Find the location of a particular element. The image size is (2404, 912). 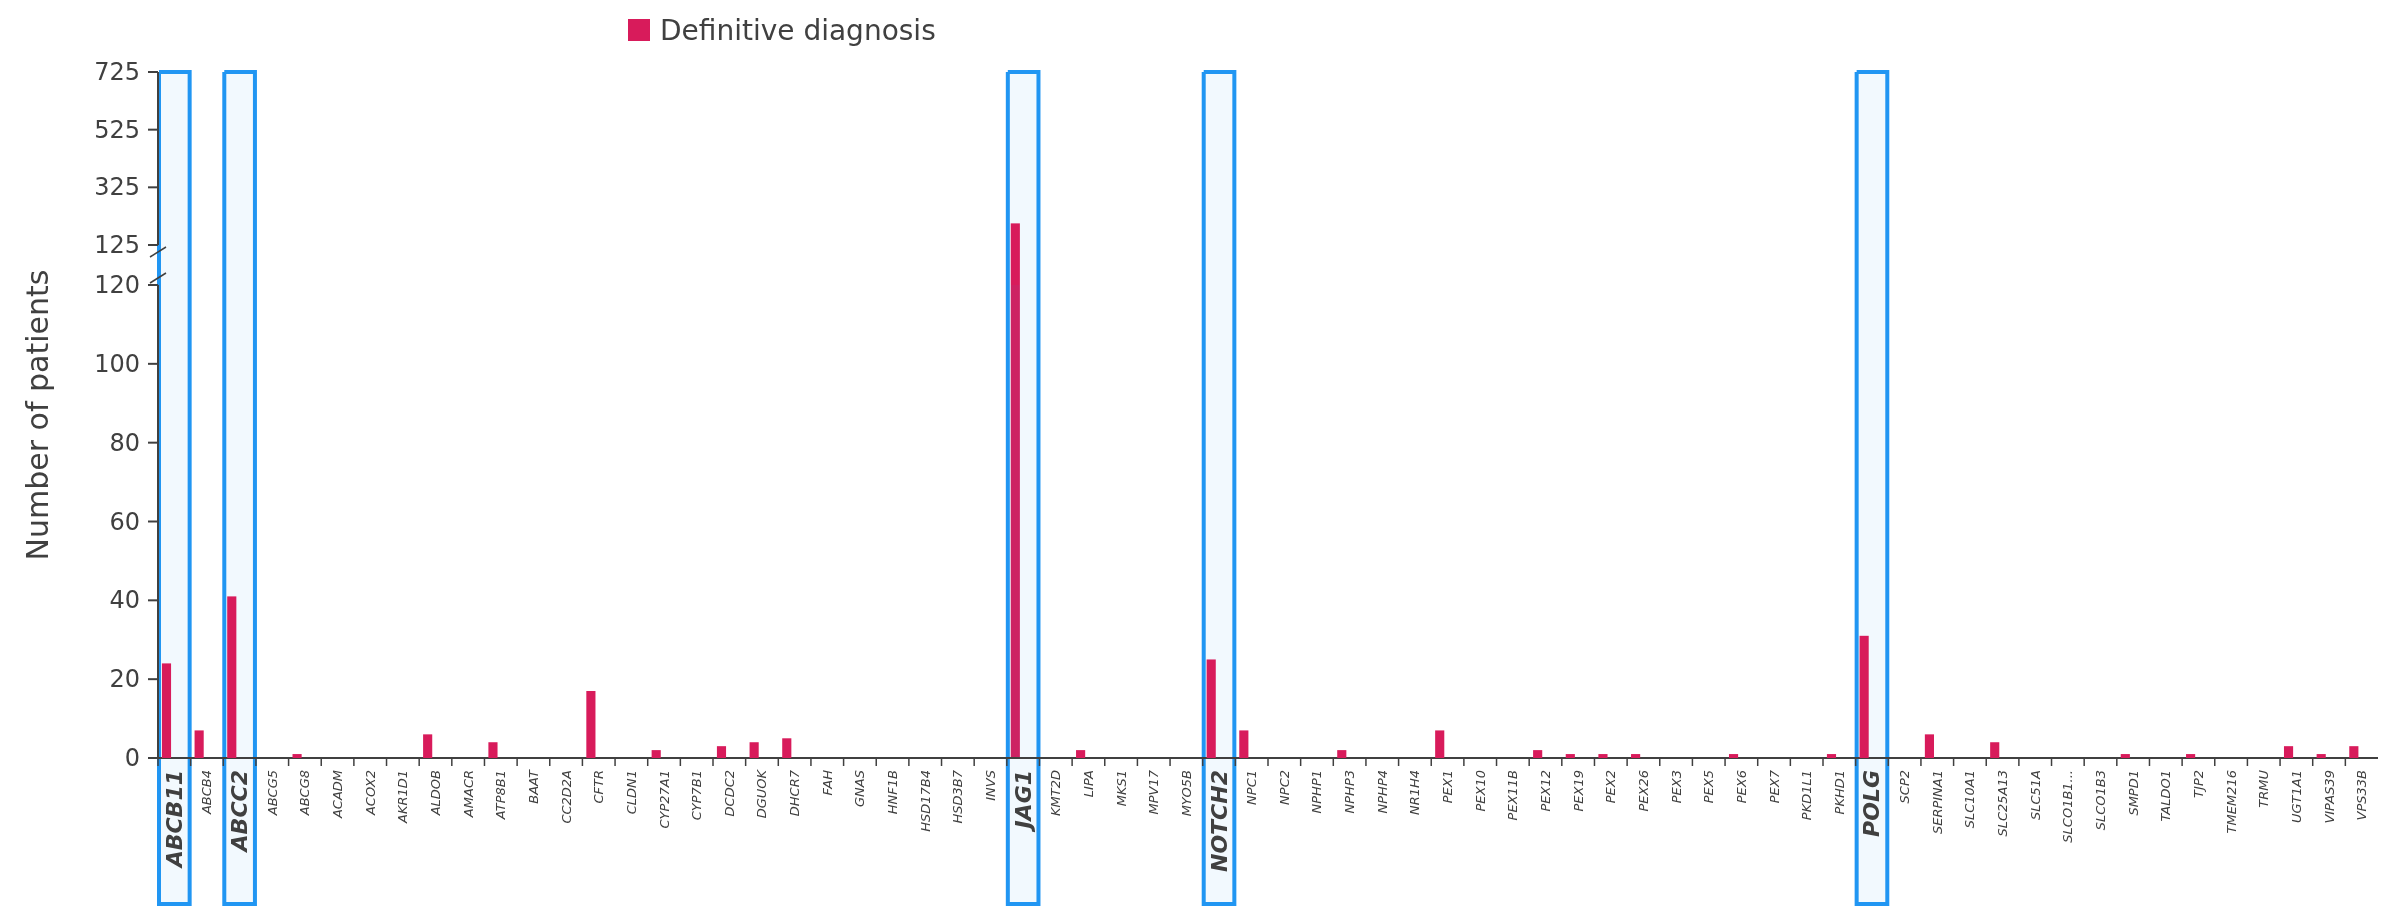

x-tick-label: ALDOB is located at coordinates (435, 793).